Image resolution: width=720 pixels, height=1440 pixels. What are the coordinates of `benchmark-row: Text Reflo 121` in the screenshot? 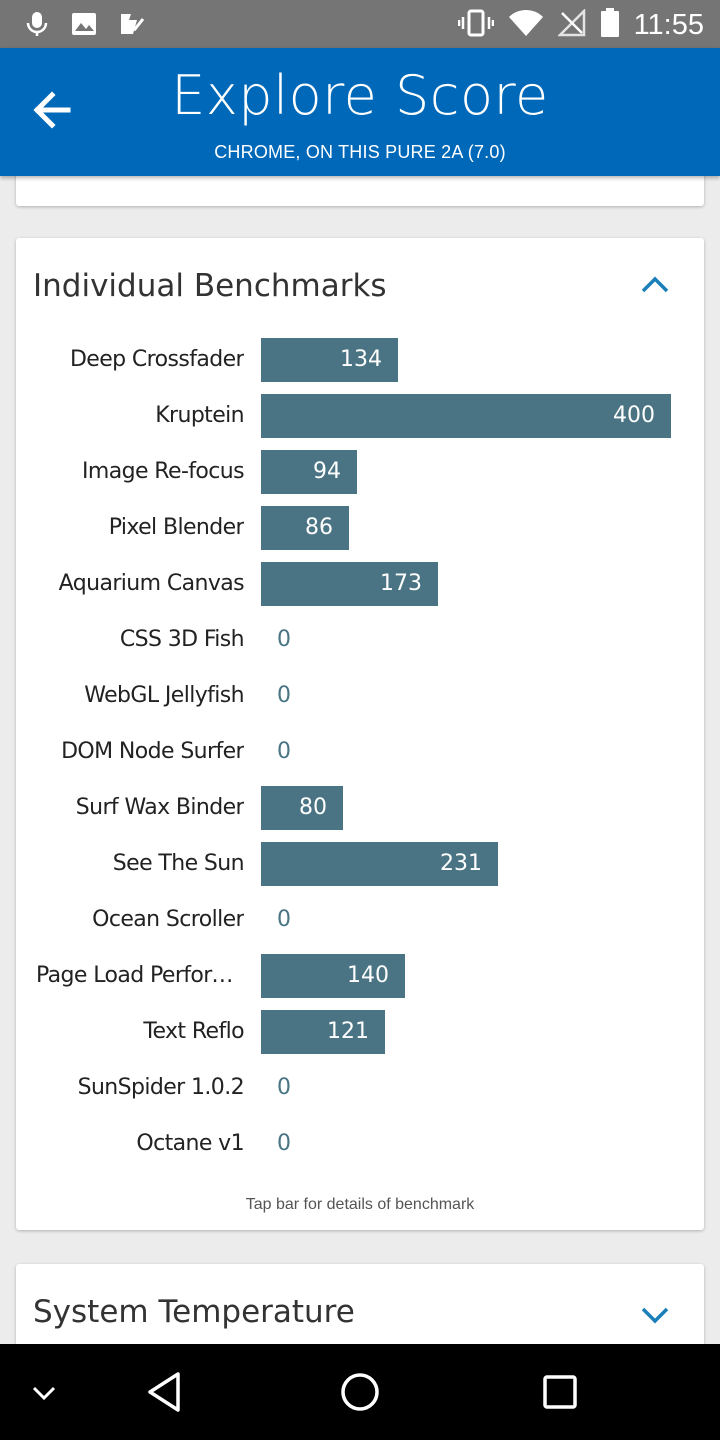 It's located at (360, 1032).